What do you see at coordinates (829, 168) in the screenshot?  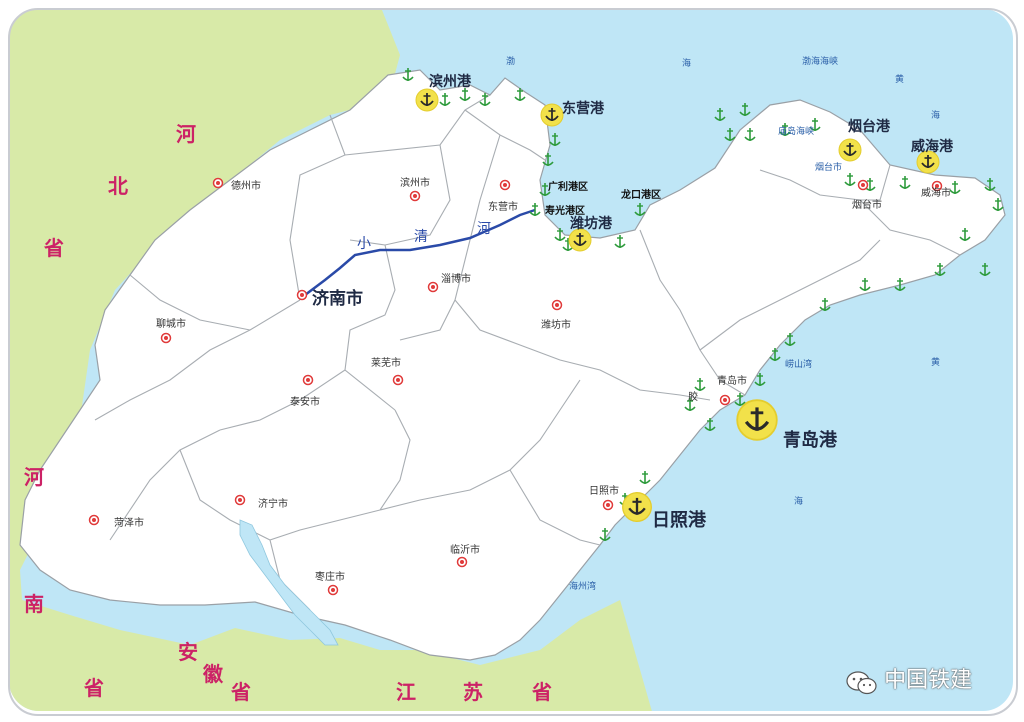 I see `city-label-yantai-coast: 烟台市` at bounding box center [829, 168].